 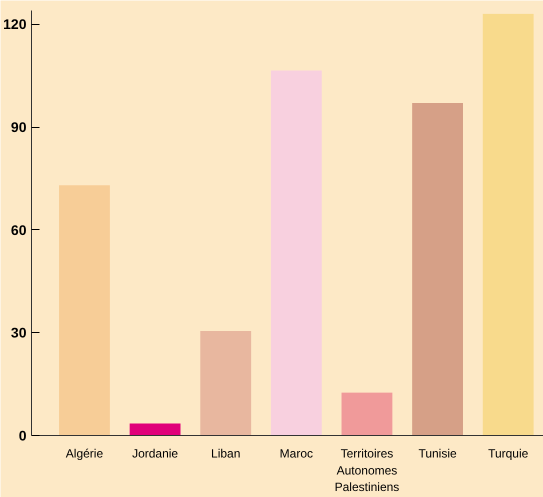 I want to click on y-tick-label: 0, so click(x=22, y=436).